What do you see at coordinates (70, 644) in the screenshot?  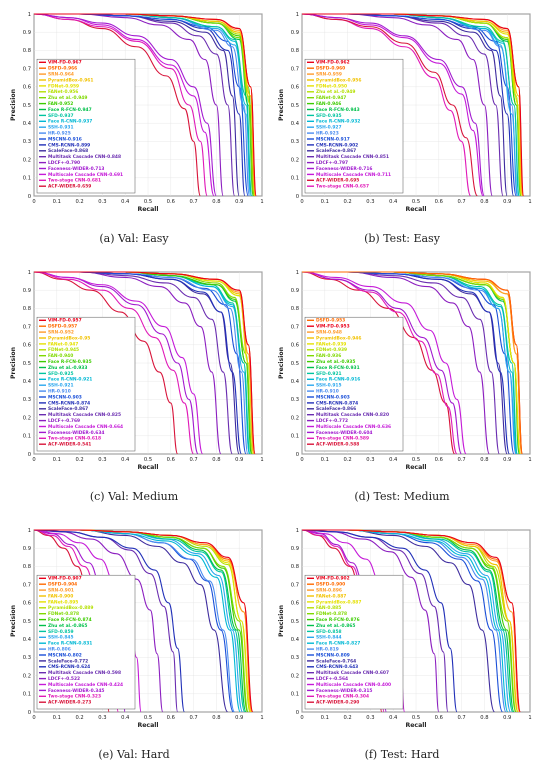 I see `legend-entry: Face R-CNN-0.831` at bounding box center [70, 644].